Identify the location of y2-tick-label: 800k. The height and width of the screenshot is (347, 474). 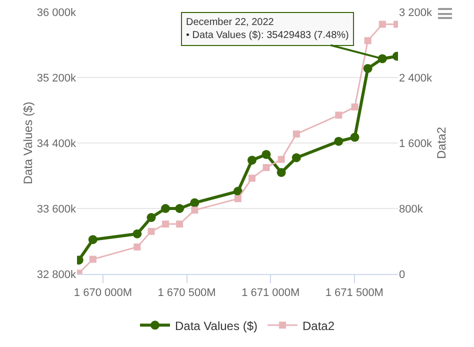
(411, 209).